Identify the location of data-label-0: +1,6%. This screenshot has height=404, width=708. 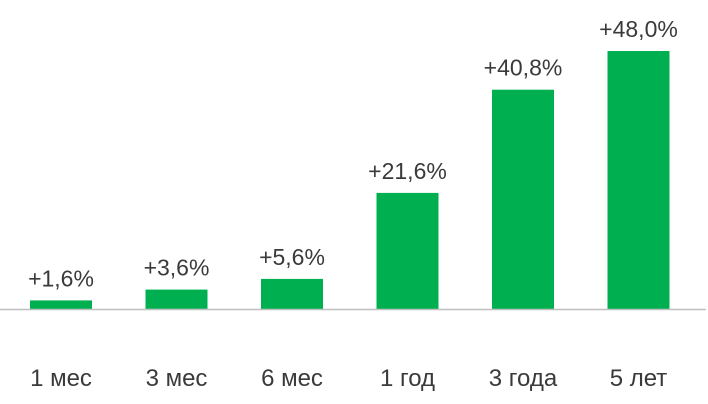
(61, 278).